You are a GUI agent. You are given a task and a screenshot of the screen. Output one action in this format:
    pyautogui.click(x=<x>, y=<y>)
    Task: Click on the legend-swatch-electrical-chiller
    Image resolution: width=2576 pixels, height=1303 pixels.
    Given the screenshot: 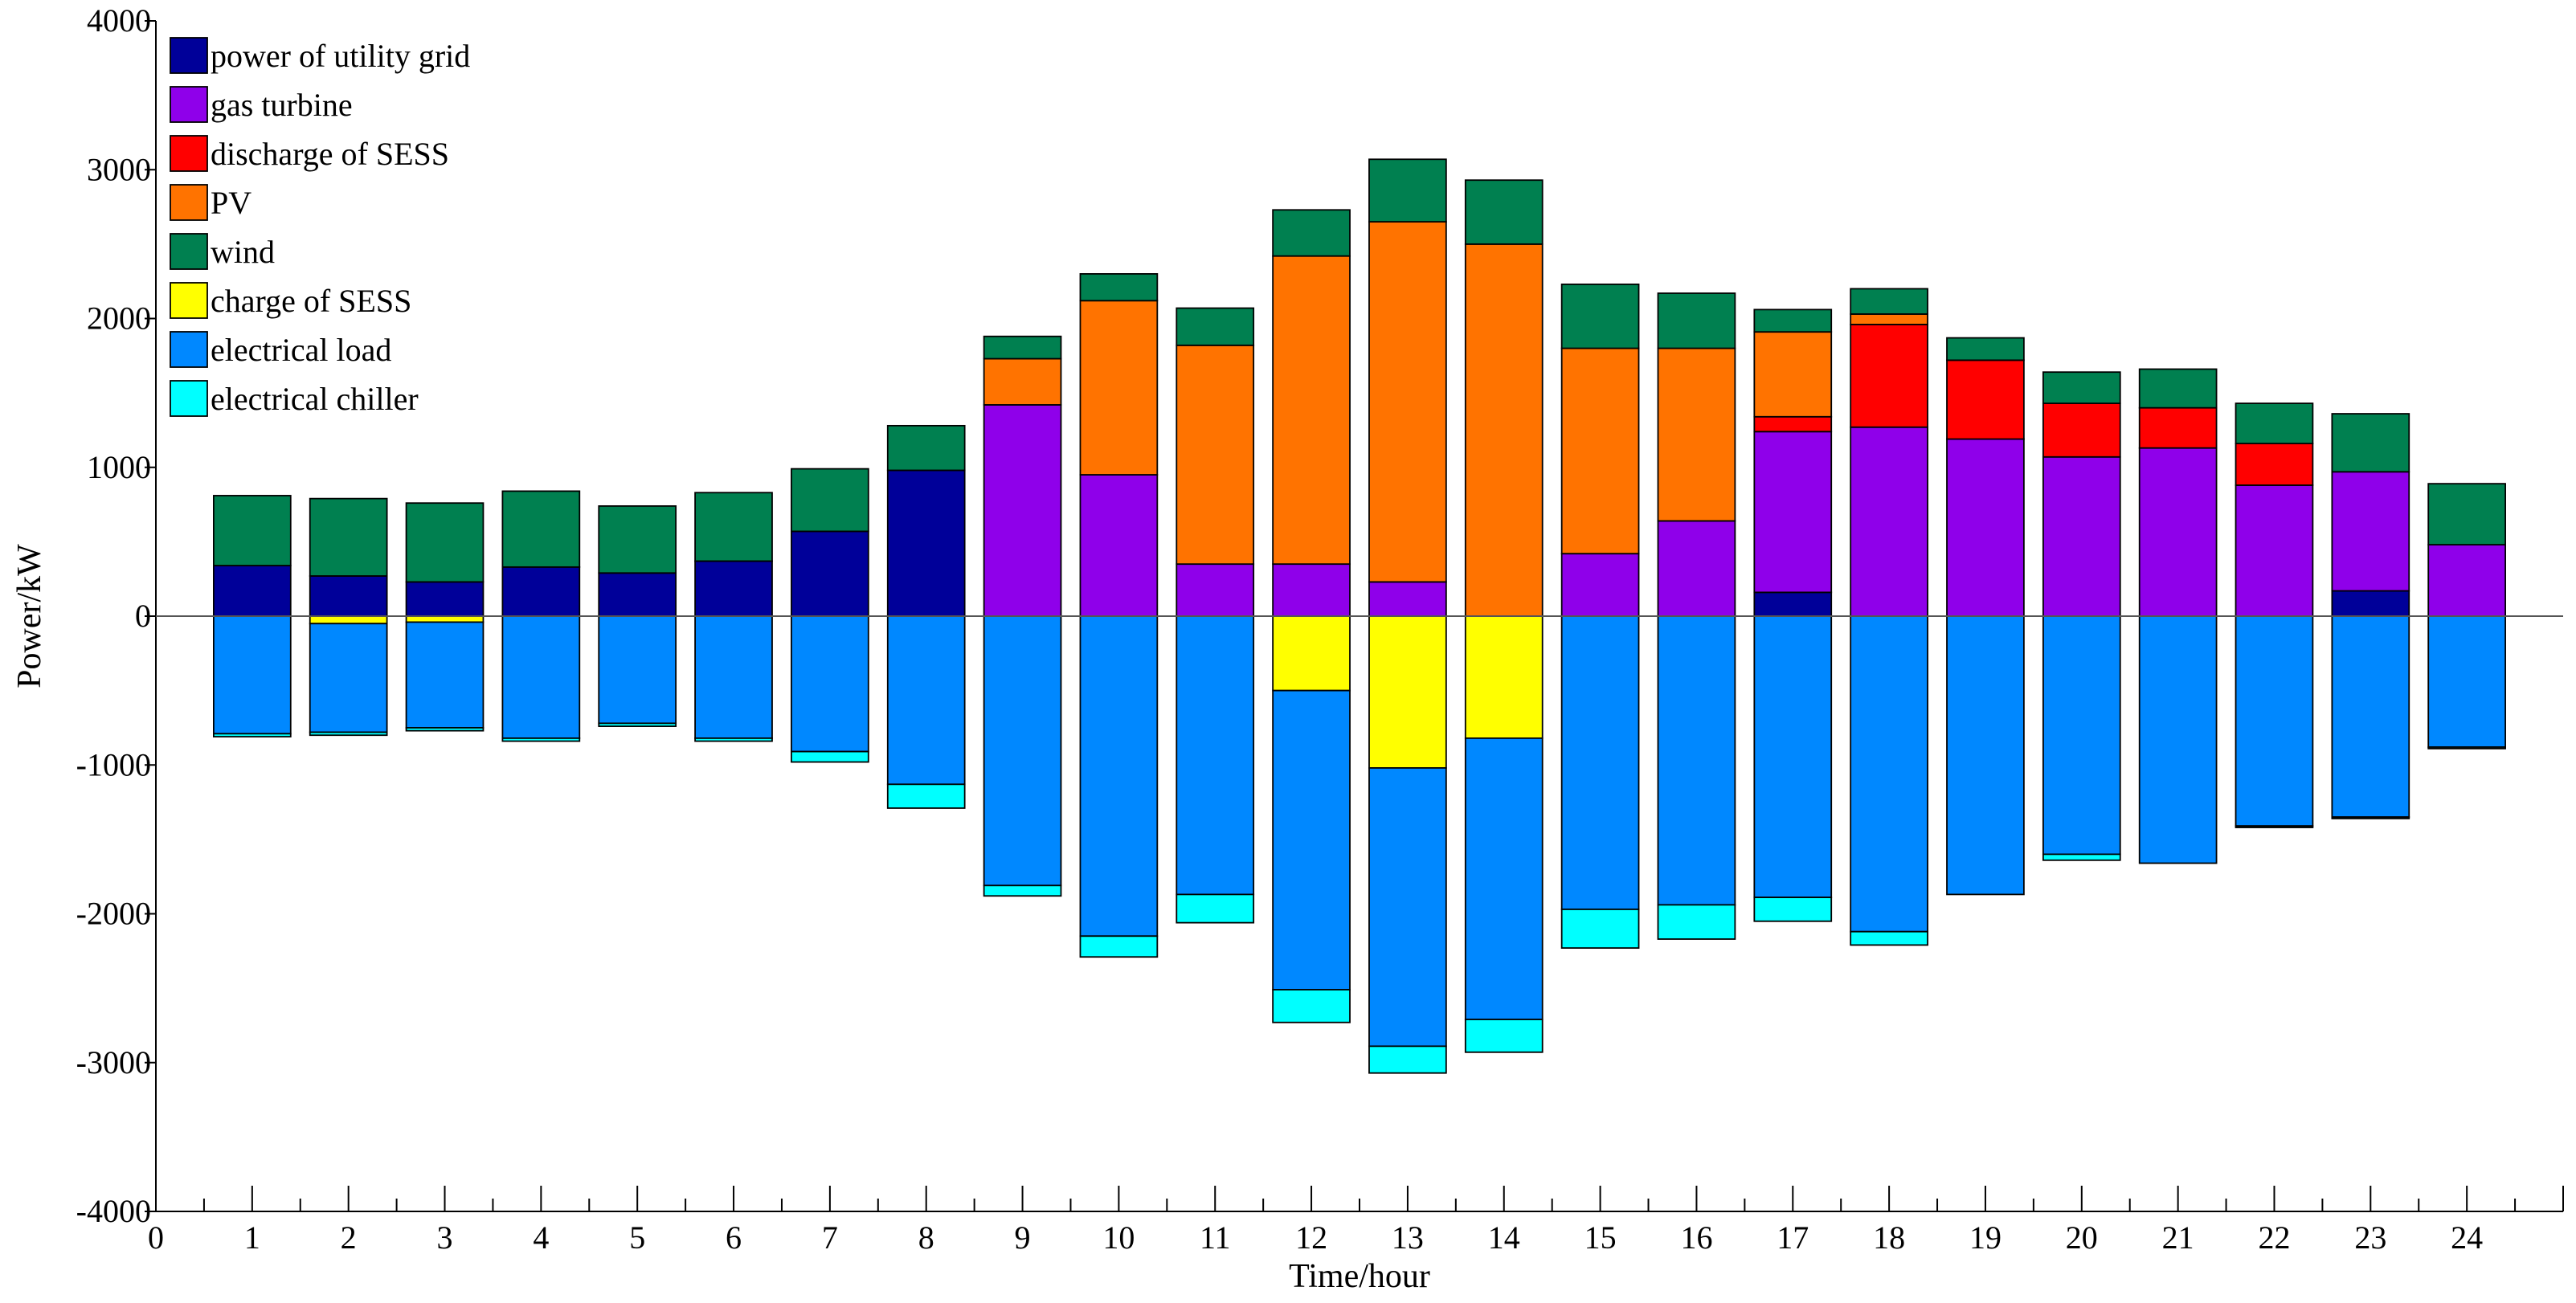 What is the action you would take?
    pyautogui.click(x=189, y=398)
    